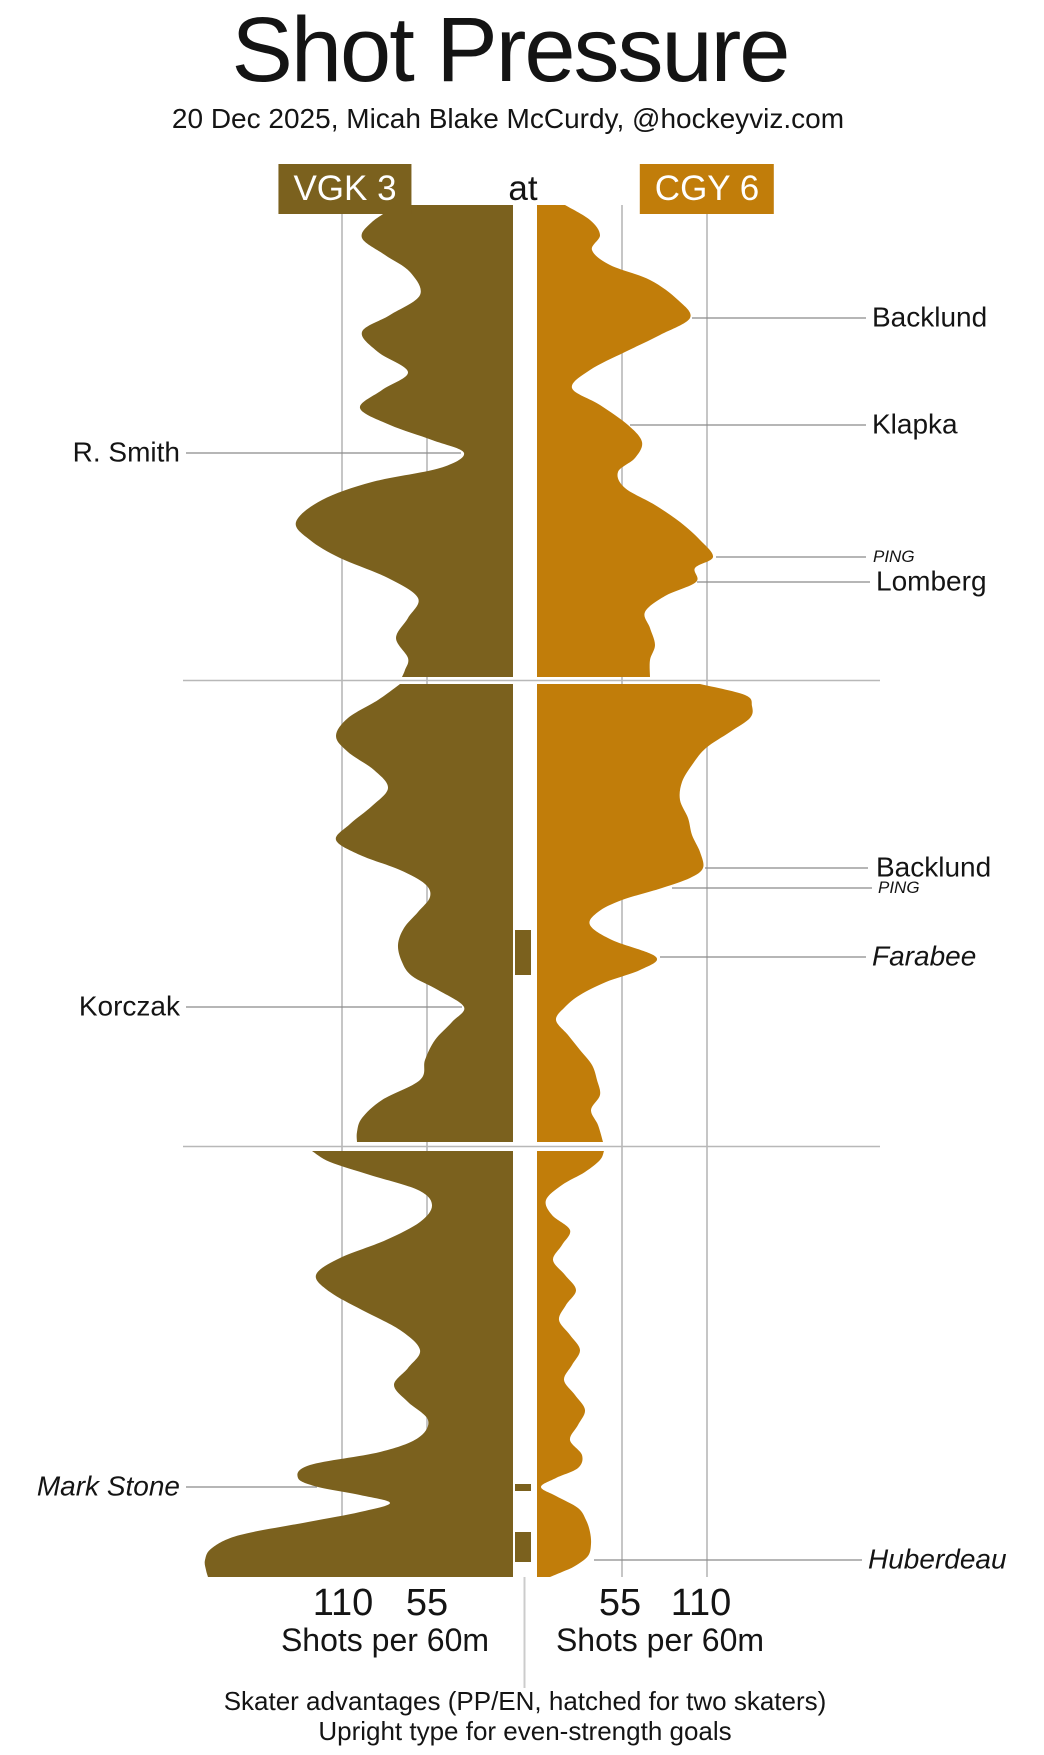 This screenshot has width=1044, height=1755. What do you see at coordinates (129, 1006) in the screenshot?
I see `player-annotation: Korczak` at bounding box center [129, 1006].